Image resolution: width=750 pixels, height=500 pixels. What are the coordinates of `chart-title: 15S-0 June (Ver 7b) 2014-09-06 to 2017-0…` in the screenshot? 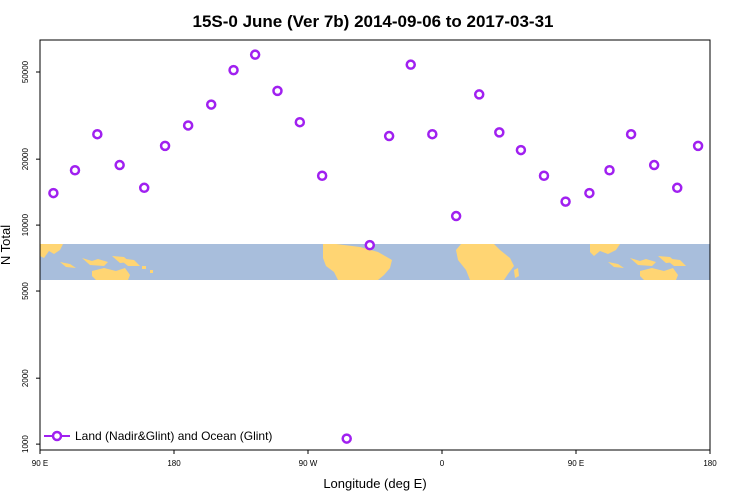 It's located at (373, 21).